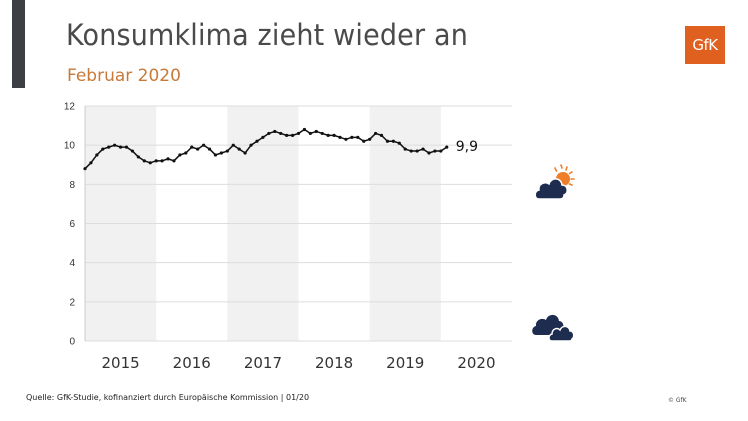  Describe the element at coordinates (405, 363) in the screenshot. I see `x-tick-label: 2019` at that location.